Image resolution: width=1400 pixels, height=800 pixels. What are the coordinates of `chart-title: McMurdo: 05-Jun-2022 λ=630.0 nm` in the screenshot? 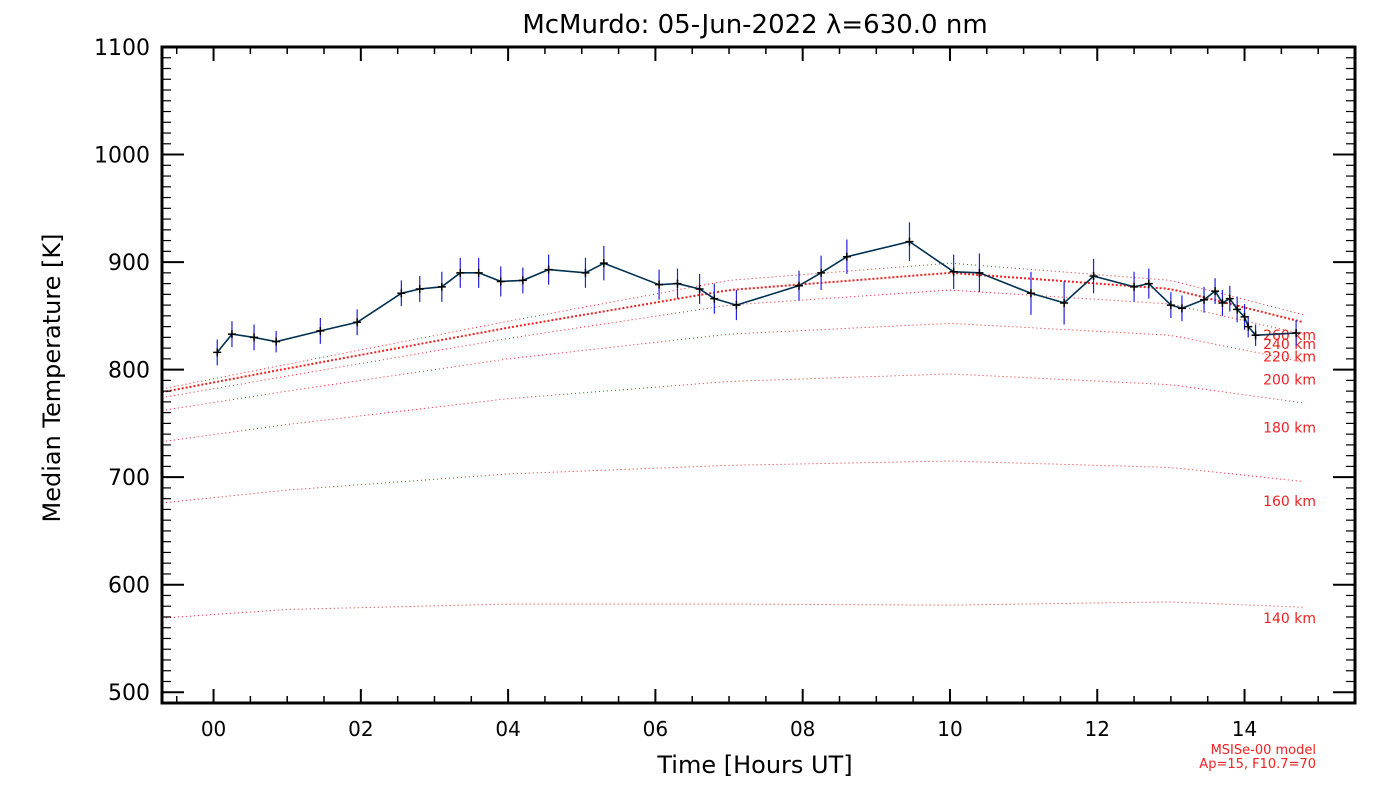 It's located at (754, 25).